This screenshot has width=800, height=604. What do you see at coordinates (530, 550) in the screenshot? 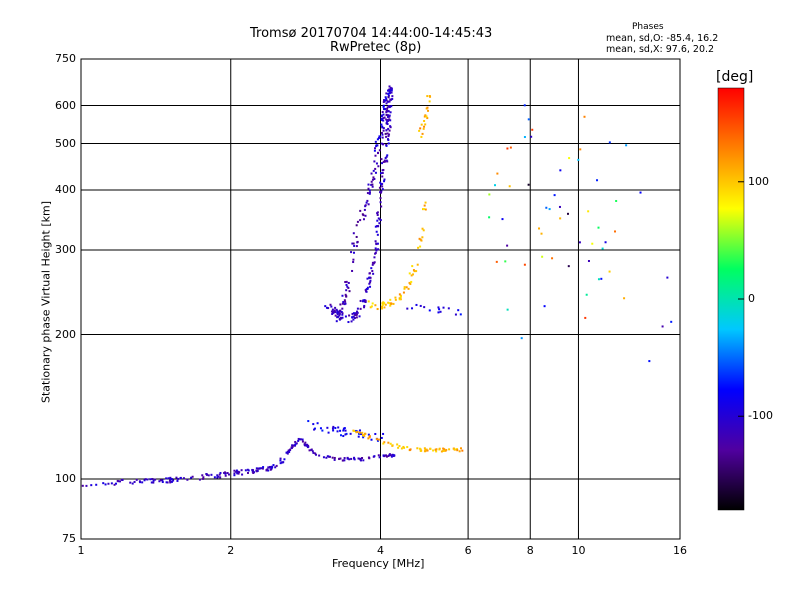
I see `x-tick-label: 8` at bounding box center [530, 550].